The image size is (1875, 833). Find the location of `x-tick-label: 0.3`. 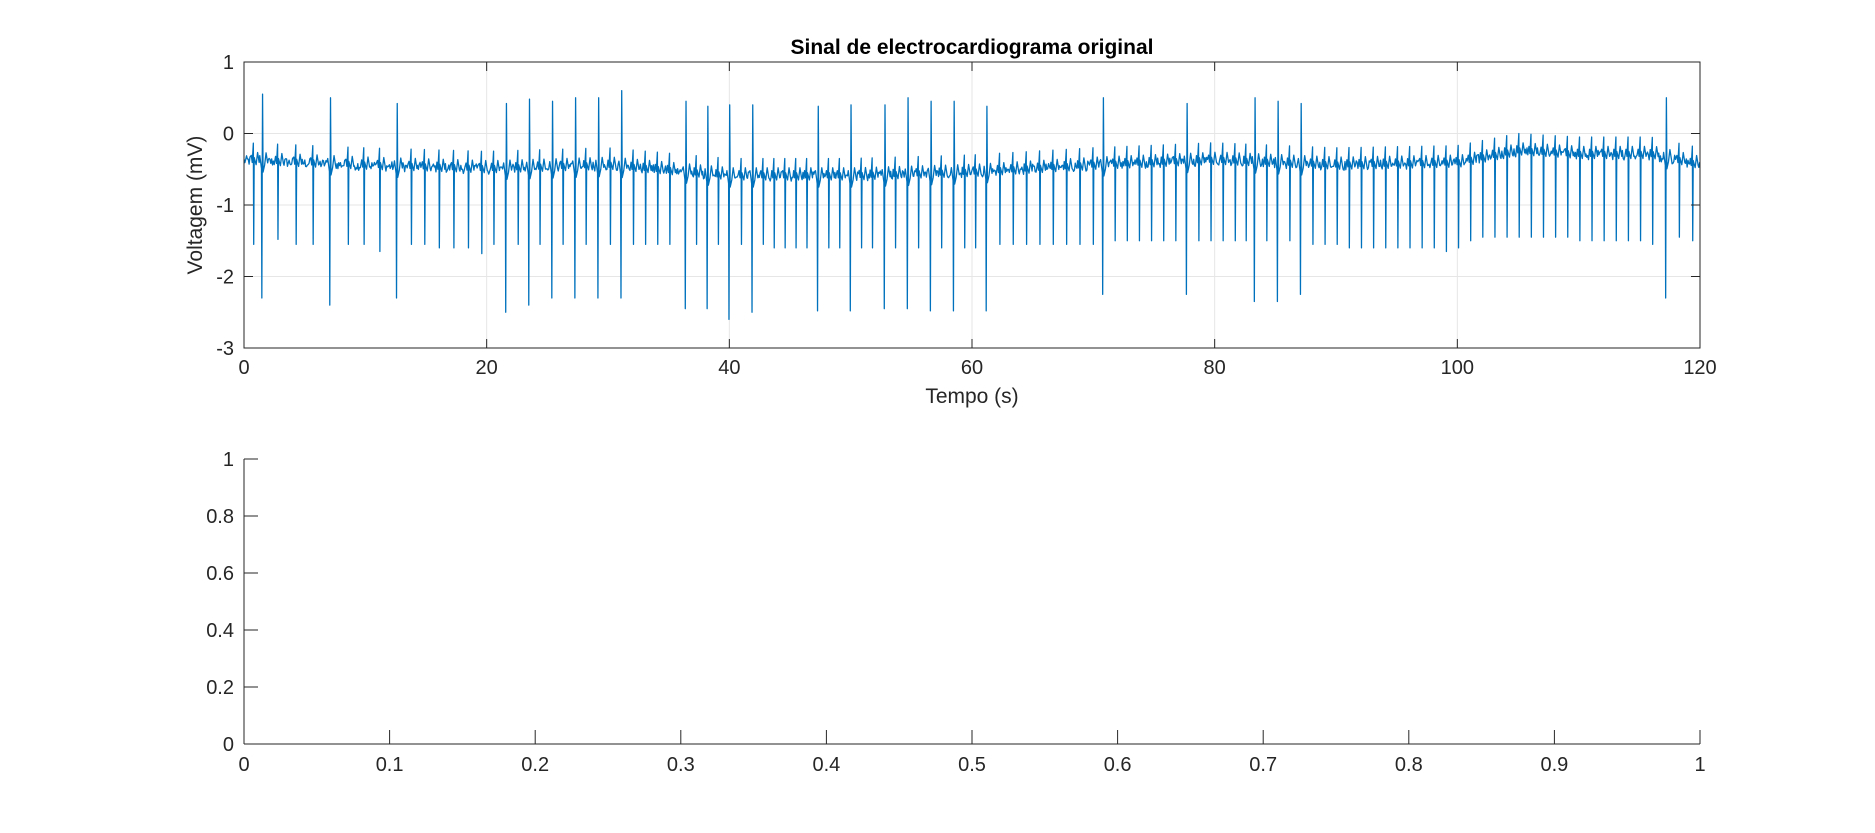

x-tick-label: 0.3 is located at coordinates (681, 765).